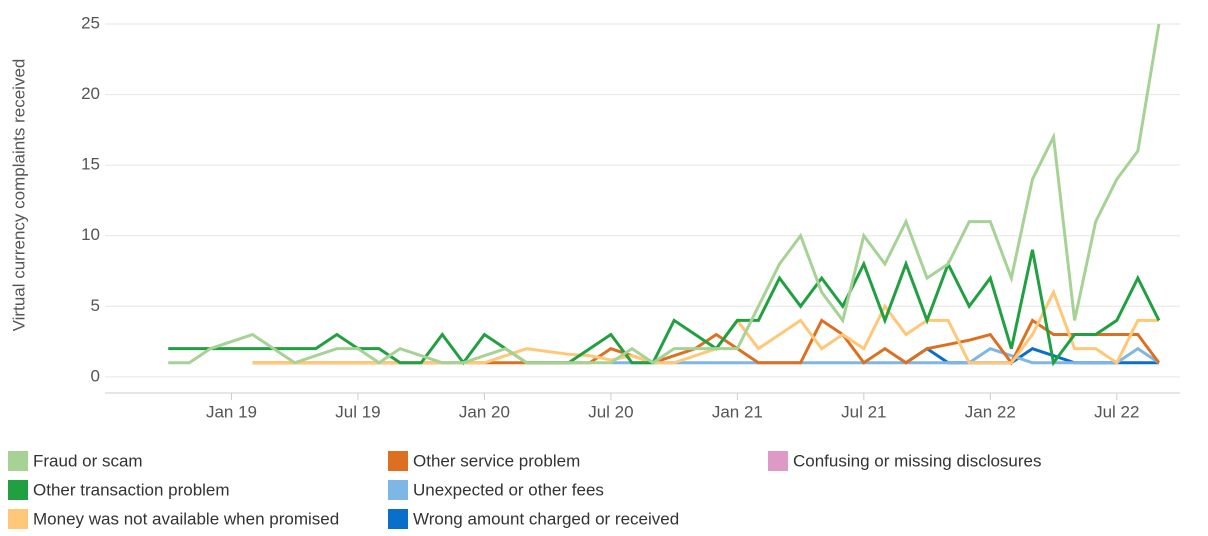 The width and height of the screenshot is (1208, 536). I want to click on y-axis-label: Virtual currency complaints received, so click(18, 195).